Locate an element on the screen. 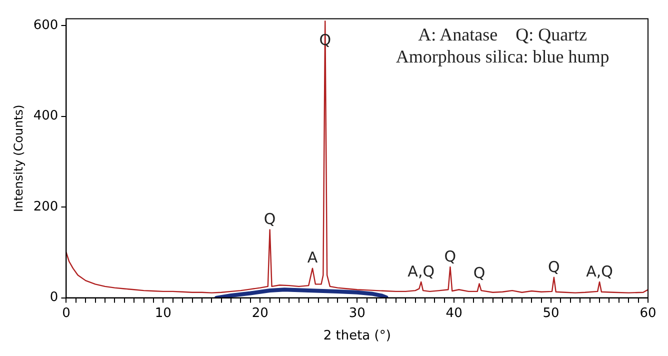 The image size is (668, 356). y-tick-label: 0 is located at coordinates (54, 298).